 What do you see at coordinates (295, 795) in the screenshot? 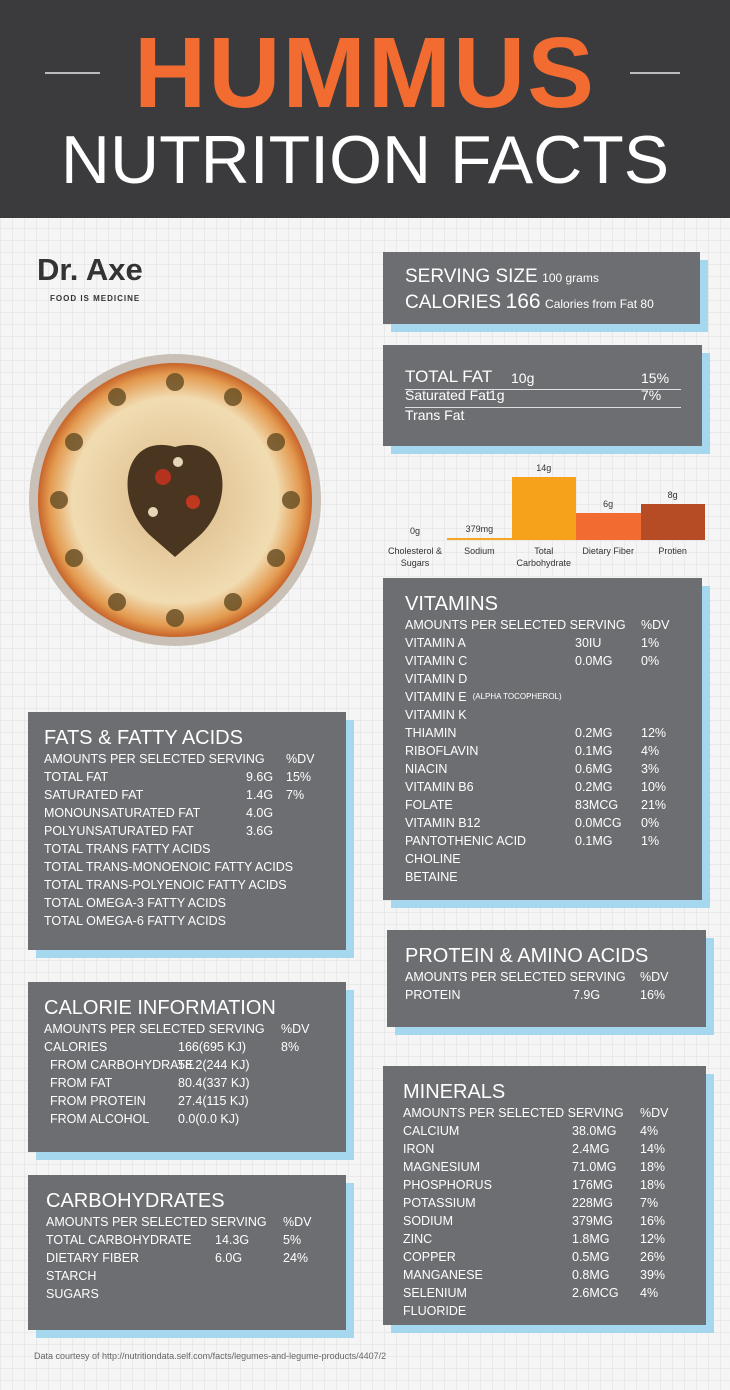
I see `dv: 7%` at bounding box center [295, 795].